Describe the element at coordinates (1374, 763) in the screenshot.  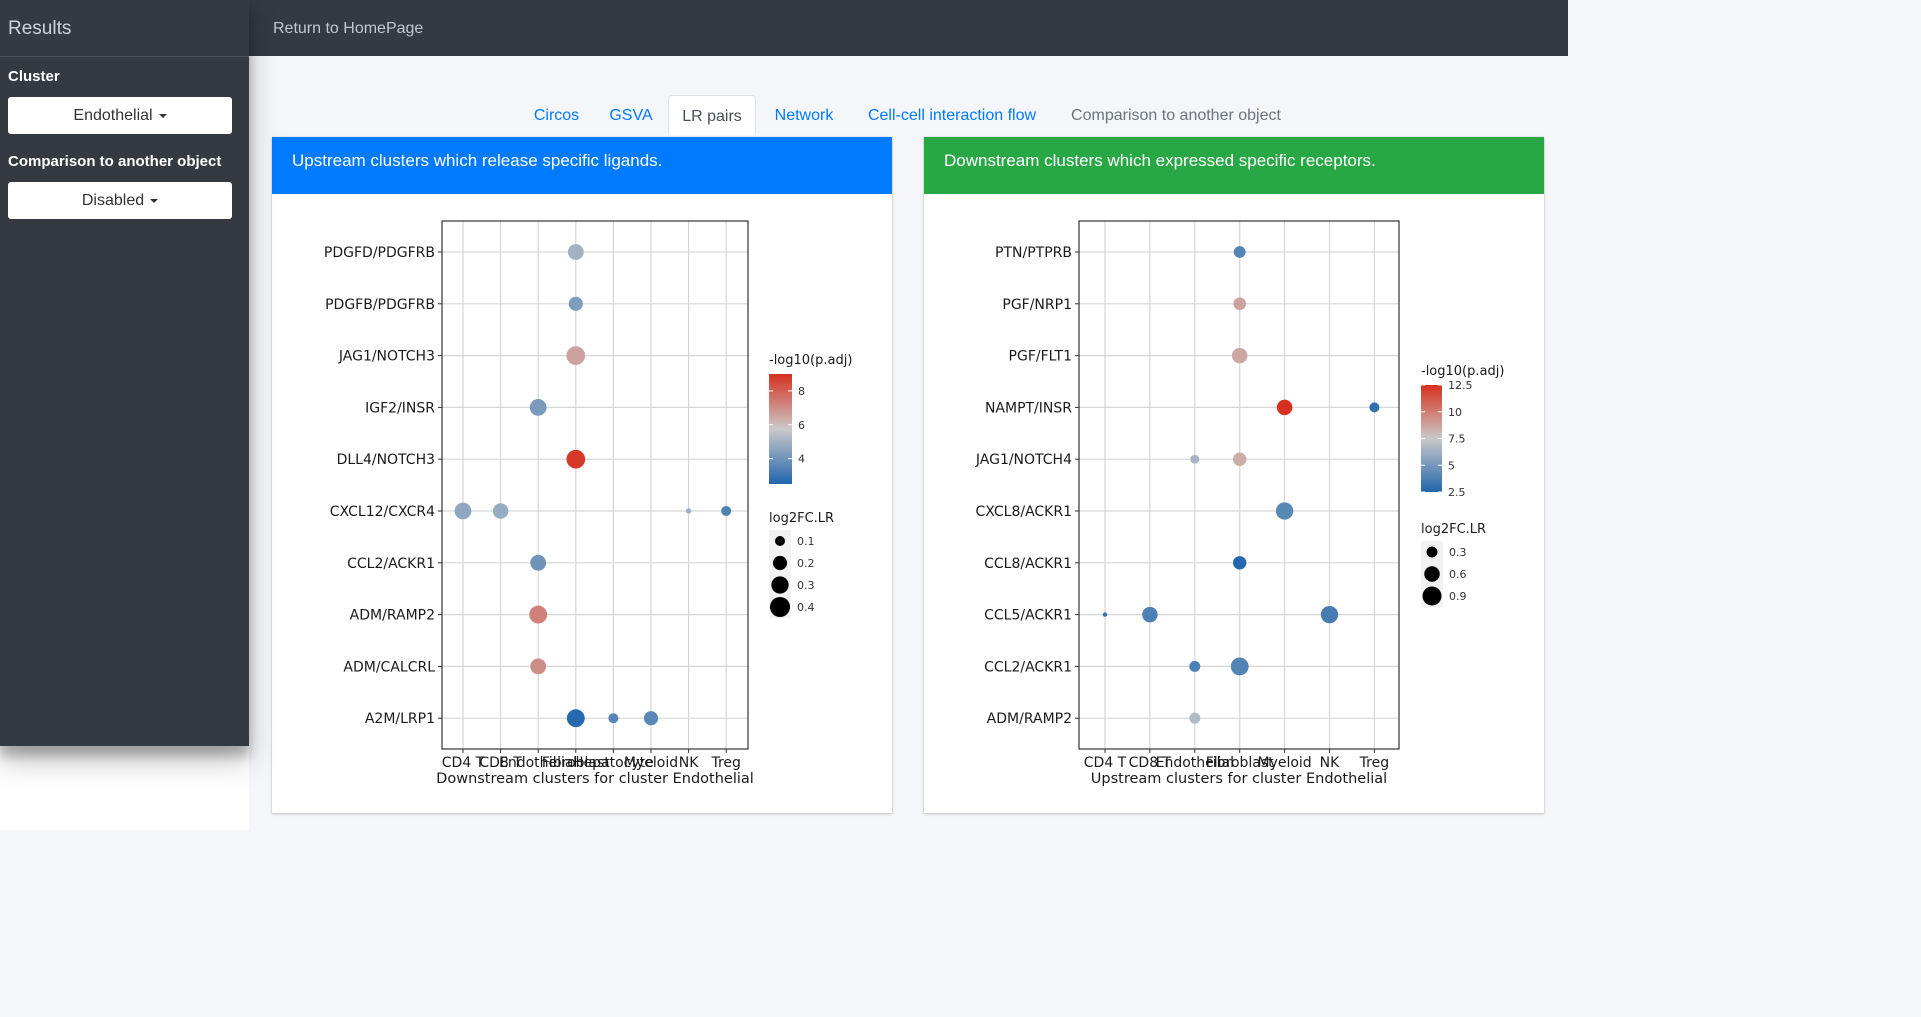
I see `x-tick-label: Treg` at that location.